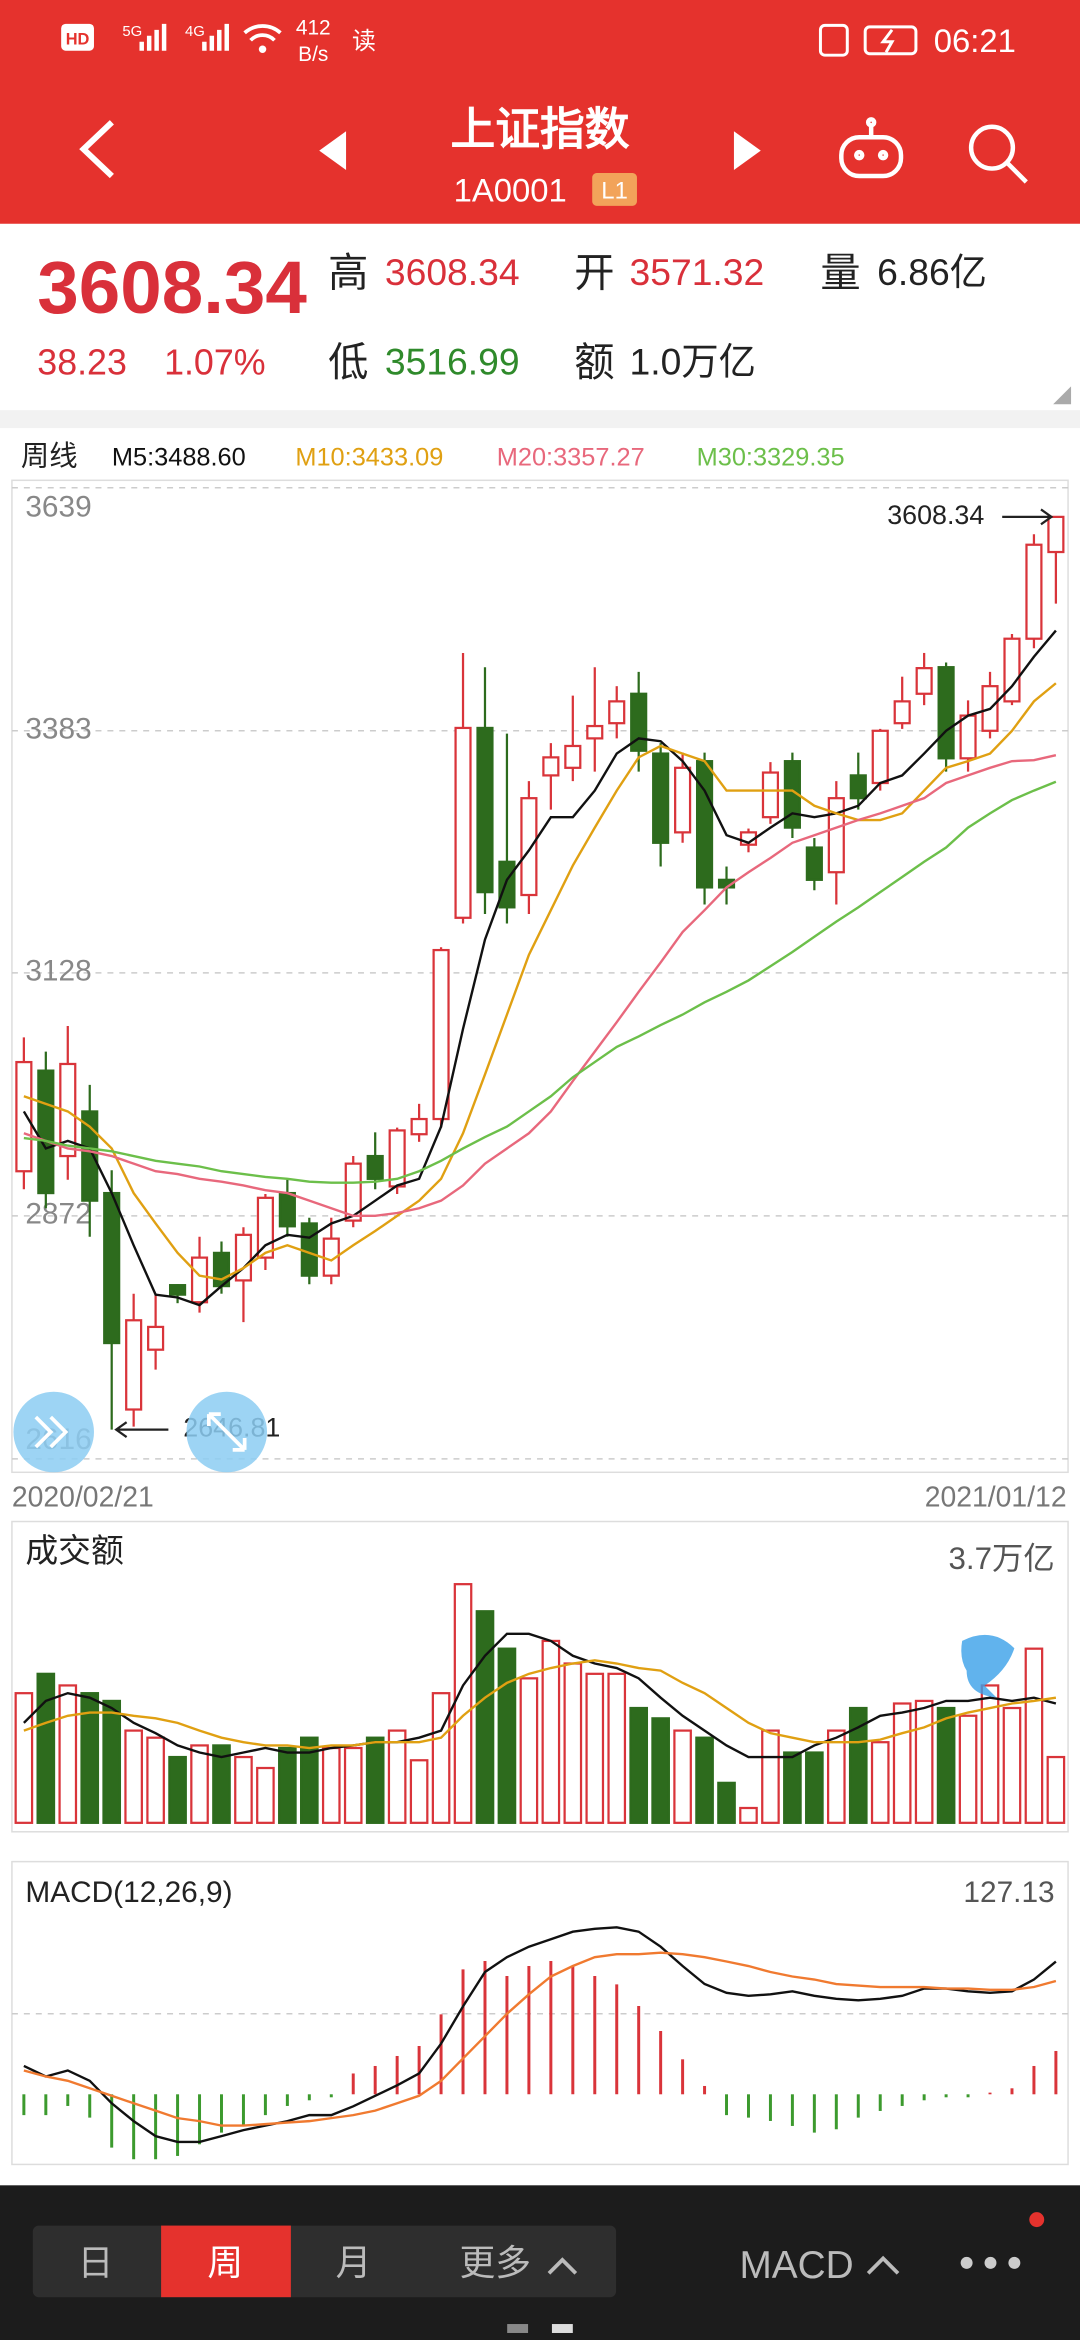  Describe the element at coordinates (96, 149) in the screenshot. I see `back-button` at that location.